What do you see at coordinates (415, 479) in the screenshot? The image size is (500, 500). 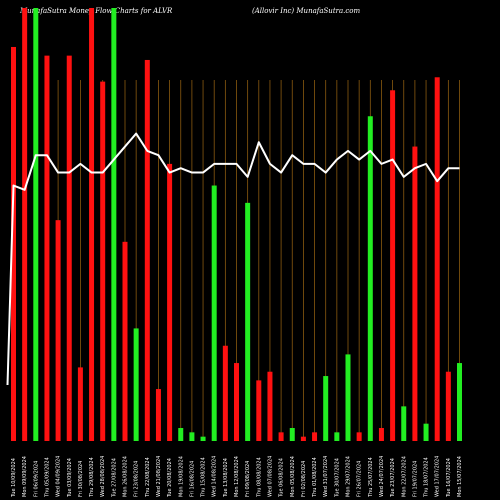 I see `x-tick-label: Fri 19/07/2024` at bounding box center [415, 479].